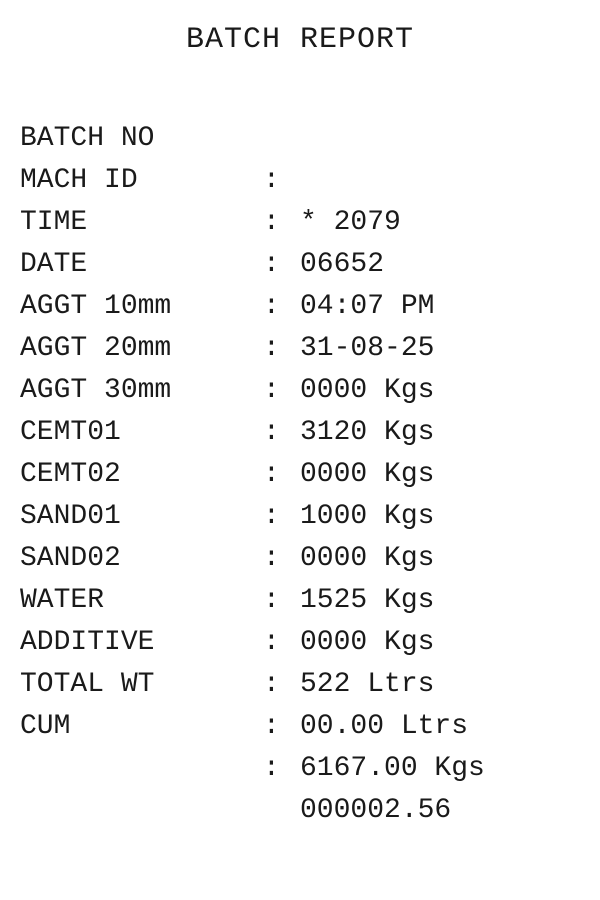 This screenshot has width=600, height=900. Describe the element at coordinates (392, 768) in the screenshot. I see `field-value: 6167.00 Kgs` at that location.